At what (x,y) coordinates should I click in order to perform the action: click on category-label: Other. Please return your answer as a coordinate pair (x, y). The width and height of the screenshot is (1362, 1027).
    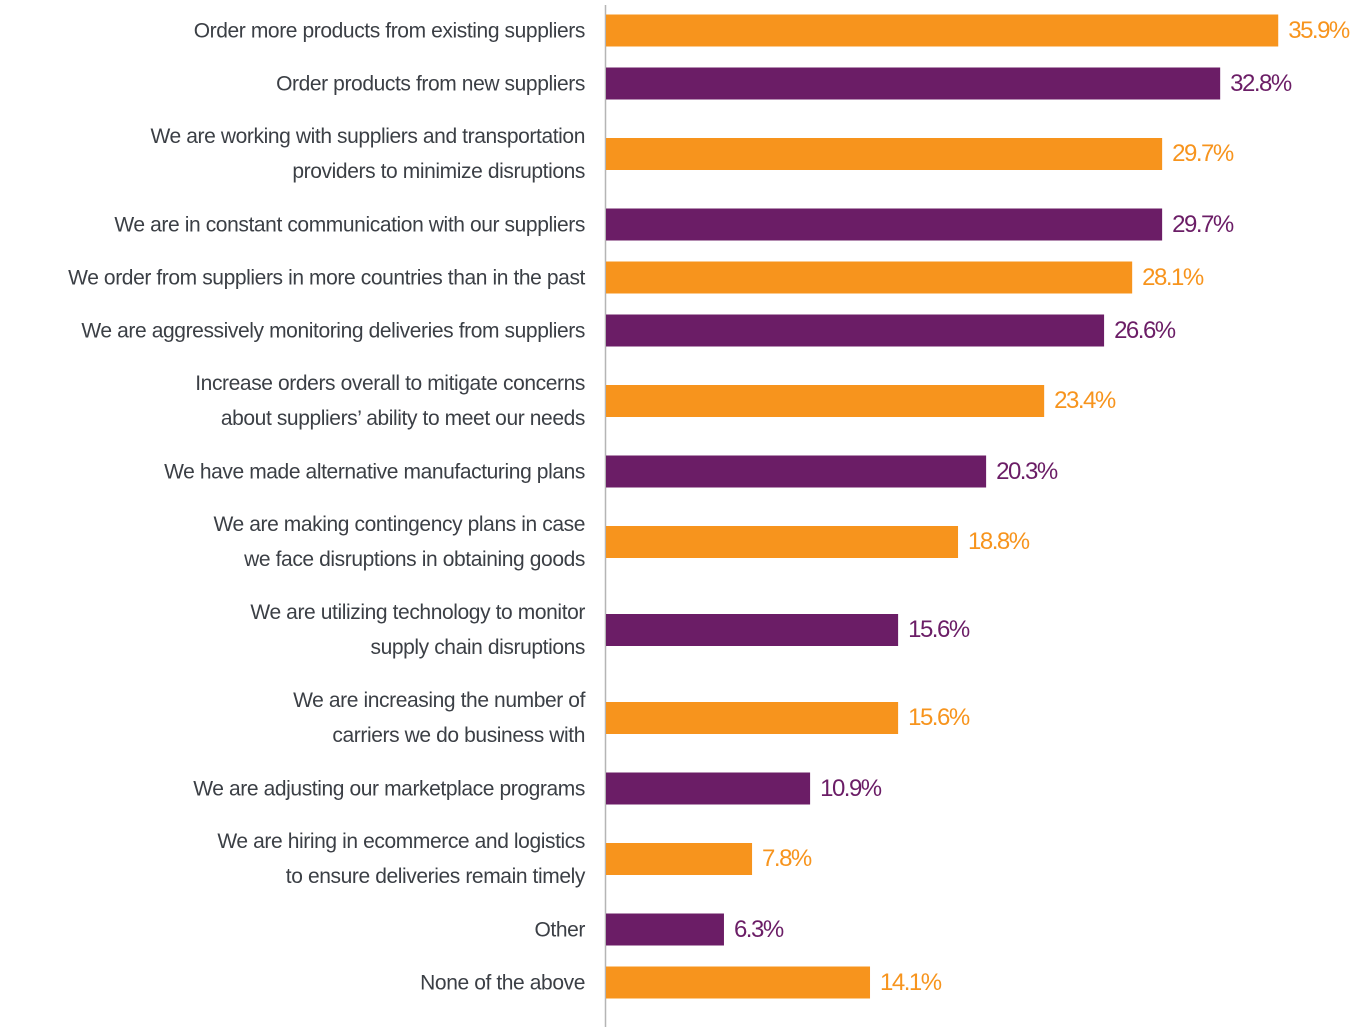
    Looking at the image, I should click on (559, 929).